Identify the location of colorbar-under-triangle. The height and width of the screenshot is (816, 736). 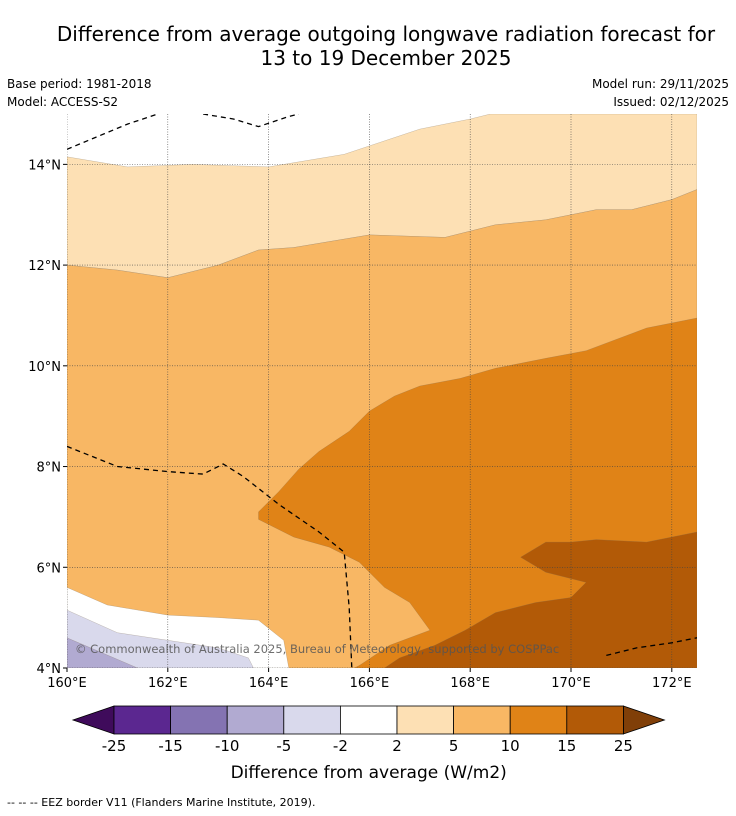
(93, 720).